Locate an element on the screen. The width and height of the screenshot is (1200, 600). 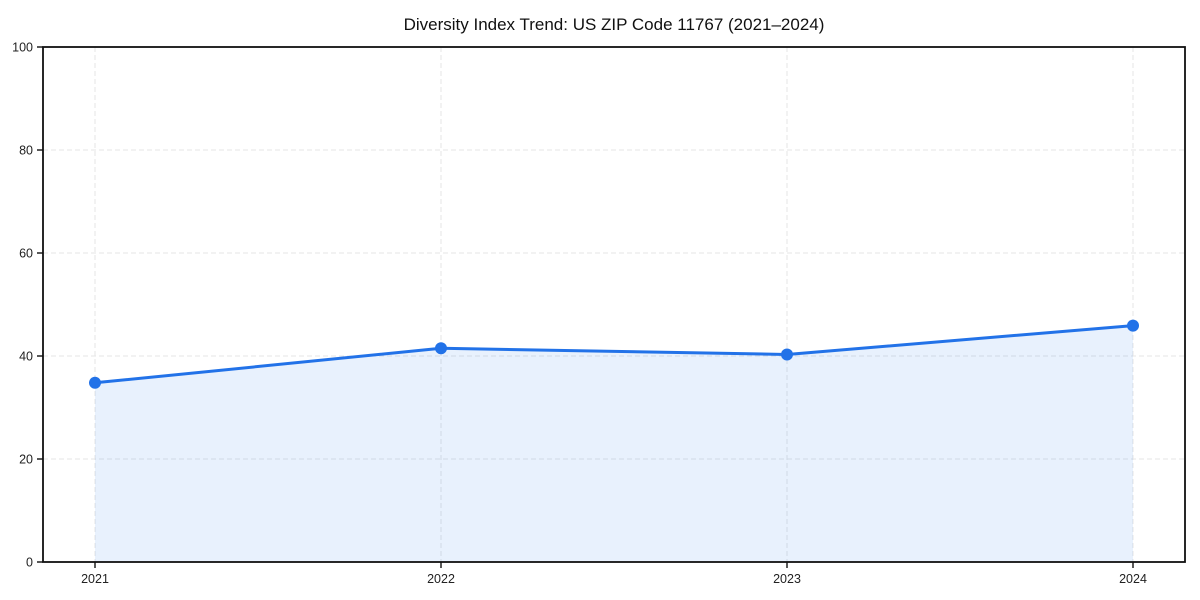
x-tick-label-2024: 2024 is located at coordinates (1133, 579).